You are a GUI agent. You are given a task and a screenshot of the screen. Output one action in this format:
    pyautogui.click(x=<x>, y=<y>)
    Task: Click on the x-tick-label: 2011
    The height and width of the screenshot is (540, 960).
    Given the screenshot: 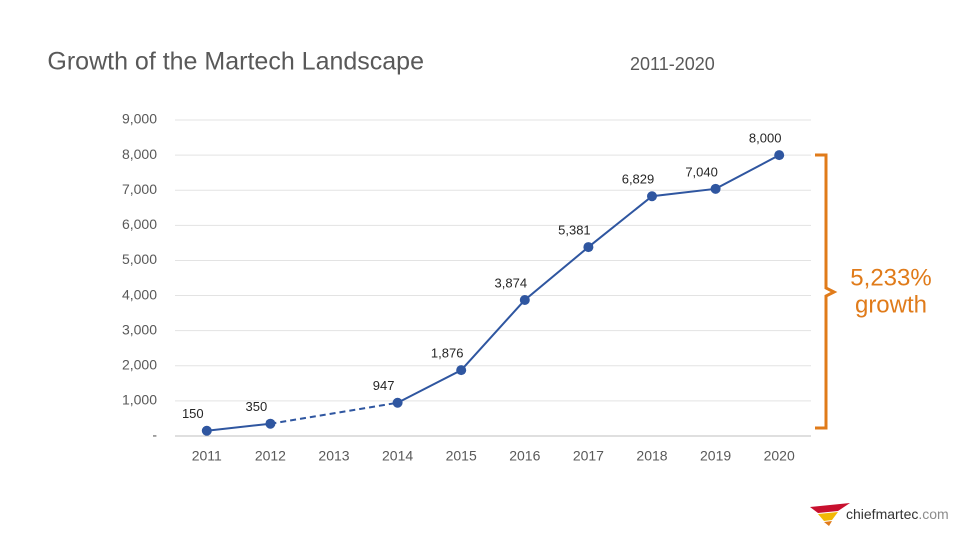 What is the action you would take?
    pyautogui.click(x=207, y=456)
    